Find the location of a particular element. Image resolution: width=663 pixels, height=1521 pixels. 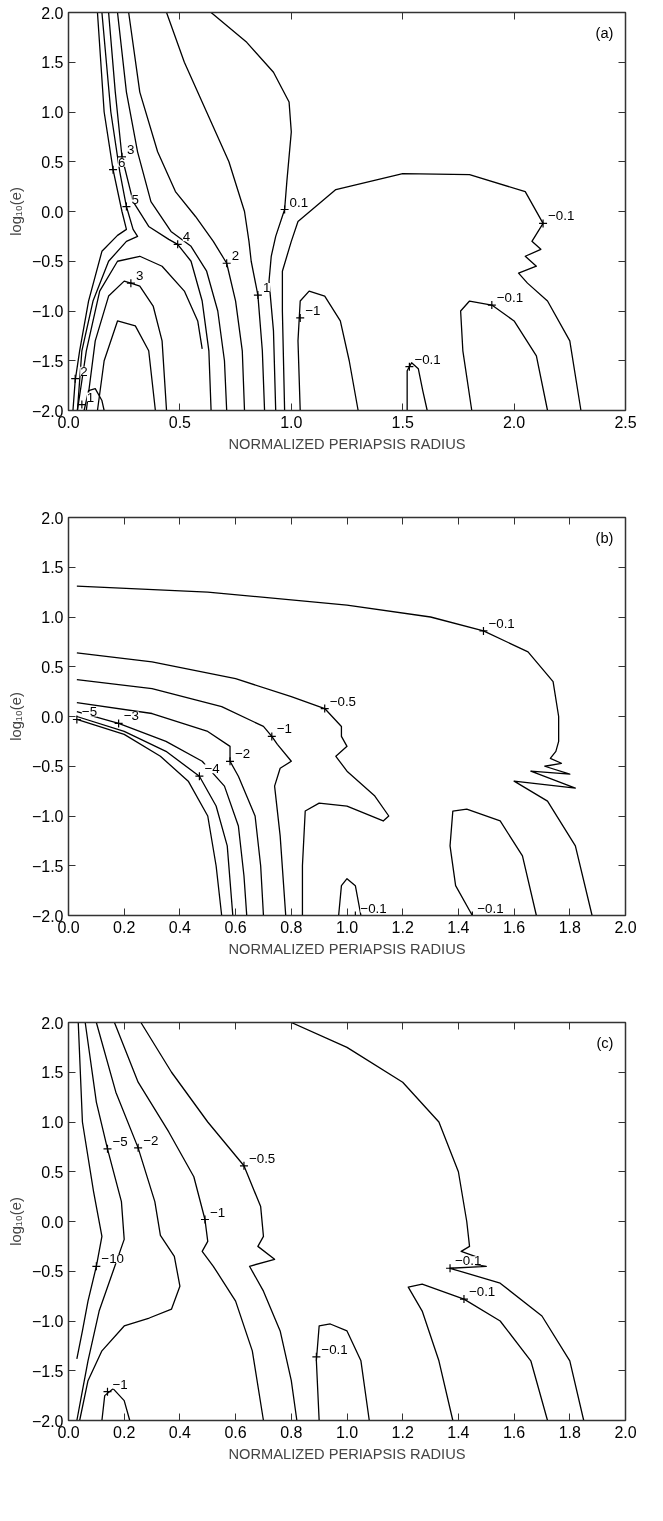

annotation: (c) is located at coordinates (605, 1042).